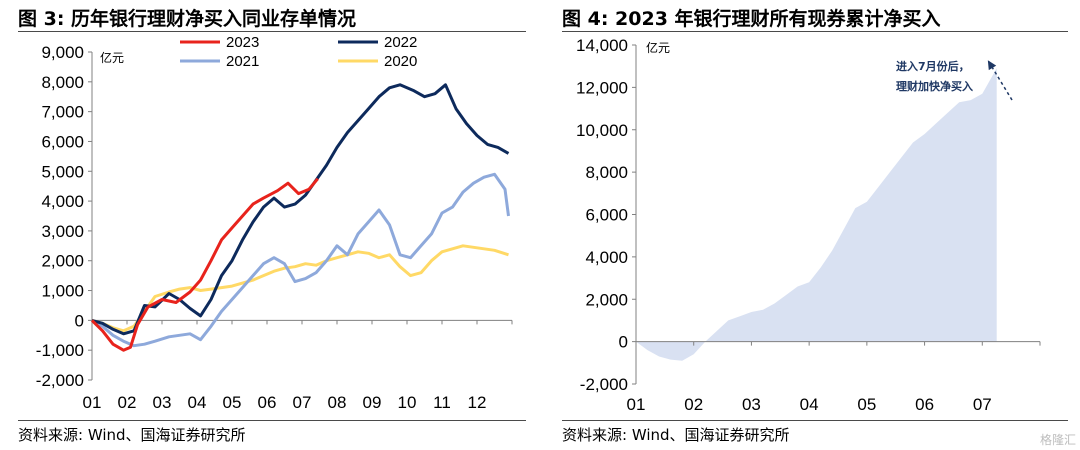 This screenshot has height=450, width=1080. Describe the element at coordinates (693, 404) in the screenshot. I see `right-x-tick-label: 02` at that location.